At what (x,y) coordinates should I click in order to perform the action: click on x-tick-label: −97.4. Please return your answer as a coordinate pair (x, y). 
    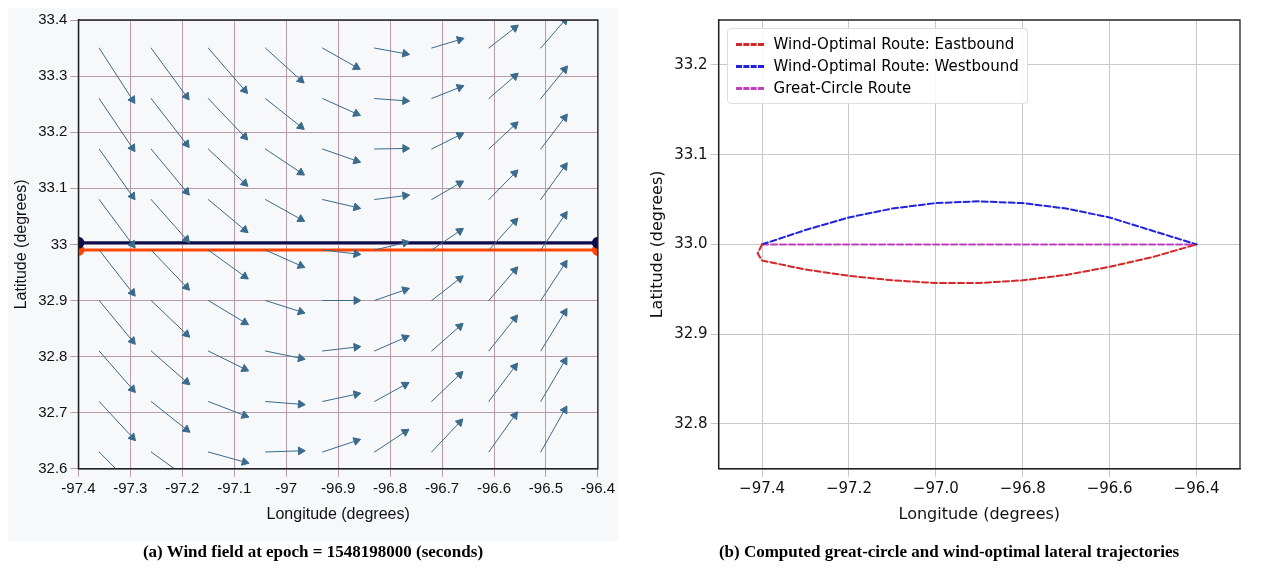
    Looking at the image, I should click on (762, 487).